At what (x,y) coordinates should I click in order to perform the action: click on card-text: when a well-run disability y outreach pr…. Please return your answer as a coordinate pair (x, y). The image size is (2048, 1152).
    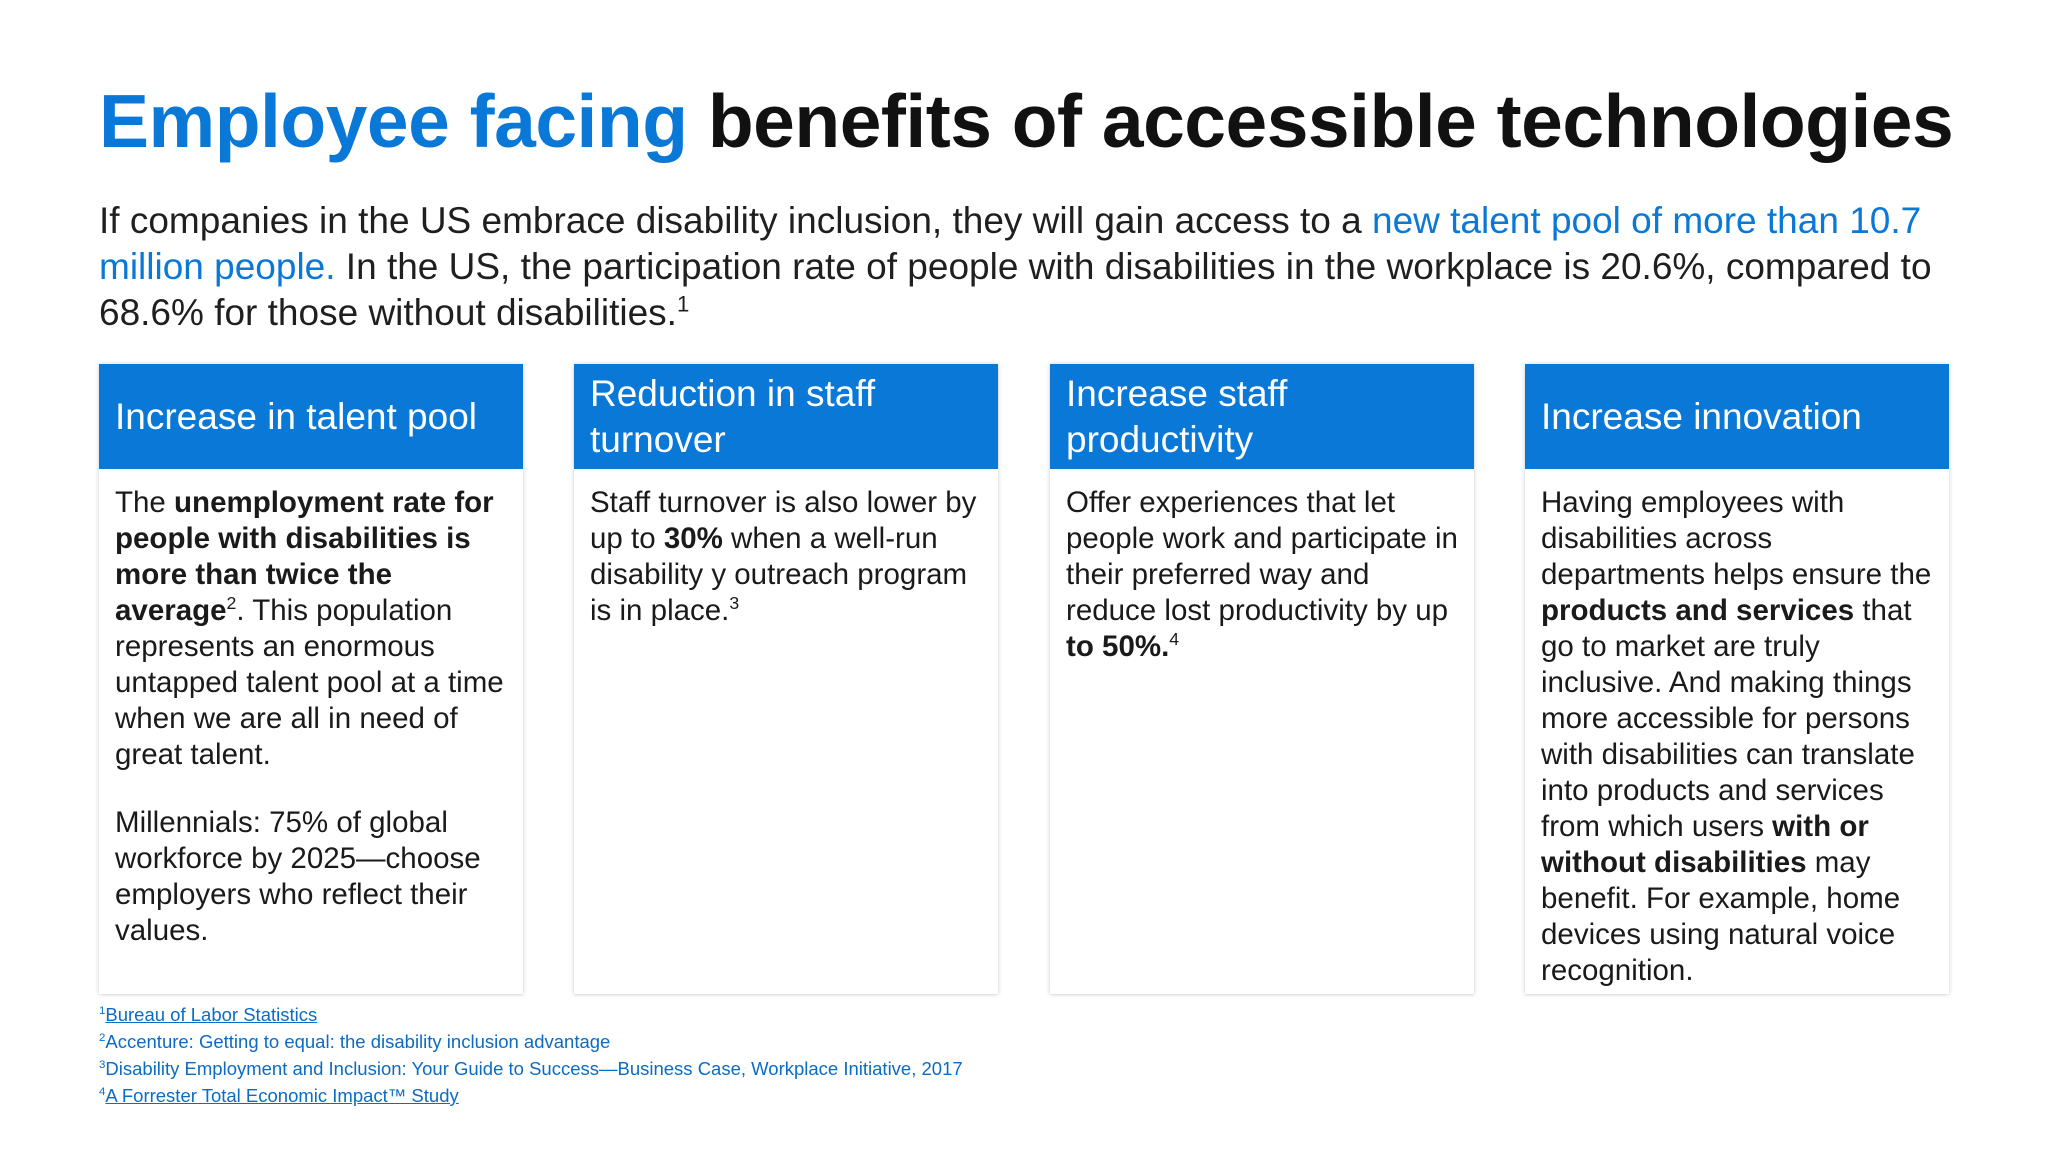
    Looking at the image, I should click on (779, 574).